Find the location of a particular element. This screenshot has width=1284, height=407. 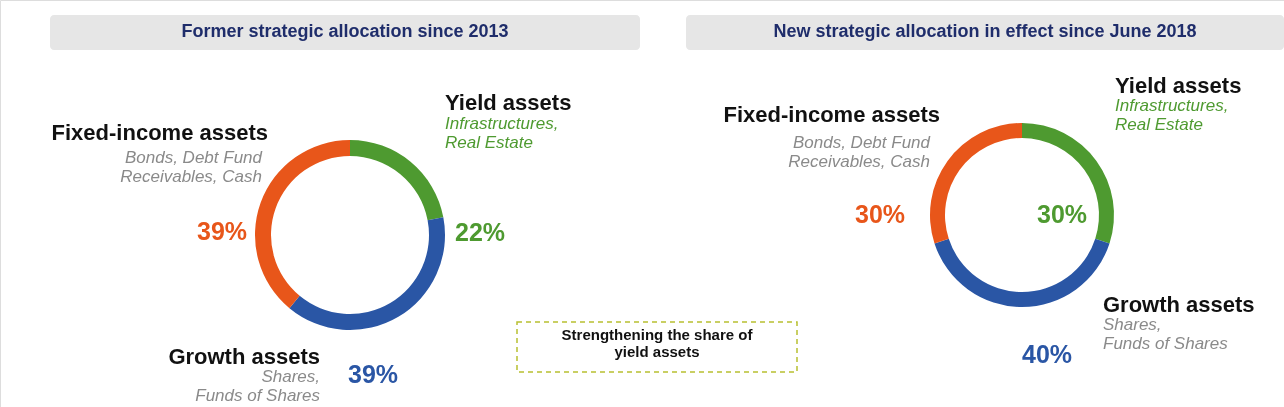

data-label: 40% is located at coordinates (1047, 354).